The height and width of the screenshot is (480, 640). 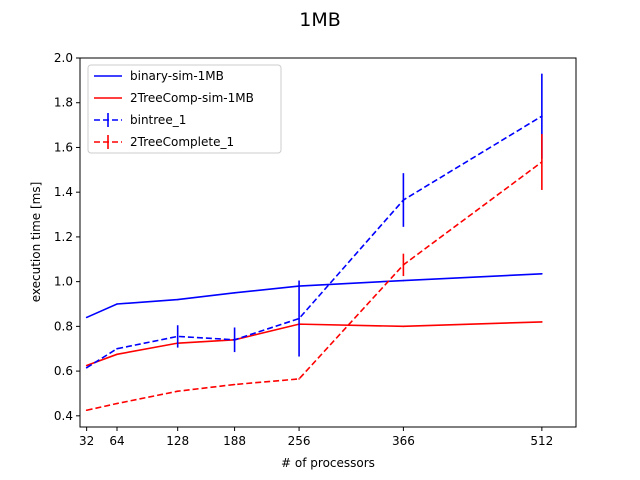 What do you see at coordinates (86, 441) in the screenshot?
I see `x-tick-label: 32` at bounding box center [86, 441].